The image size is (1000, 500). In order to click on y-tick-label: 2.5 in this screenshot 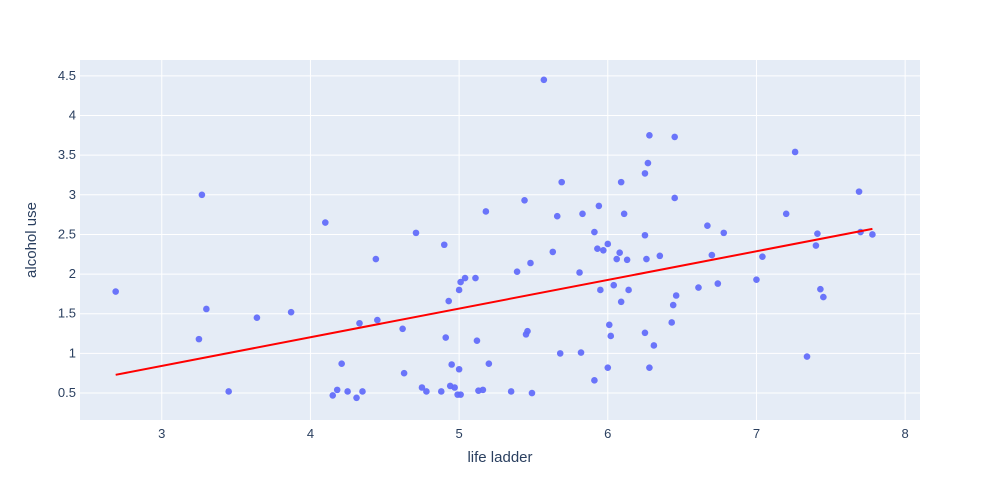, I will do `click(67, 233)`.